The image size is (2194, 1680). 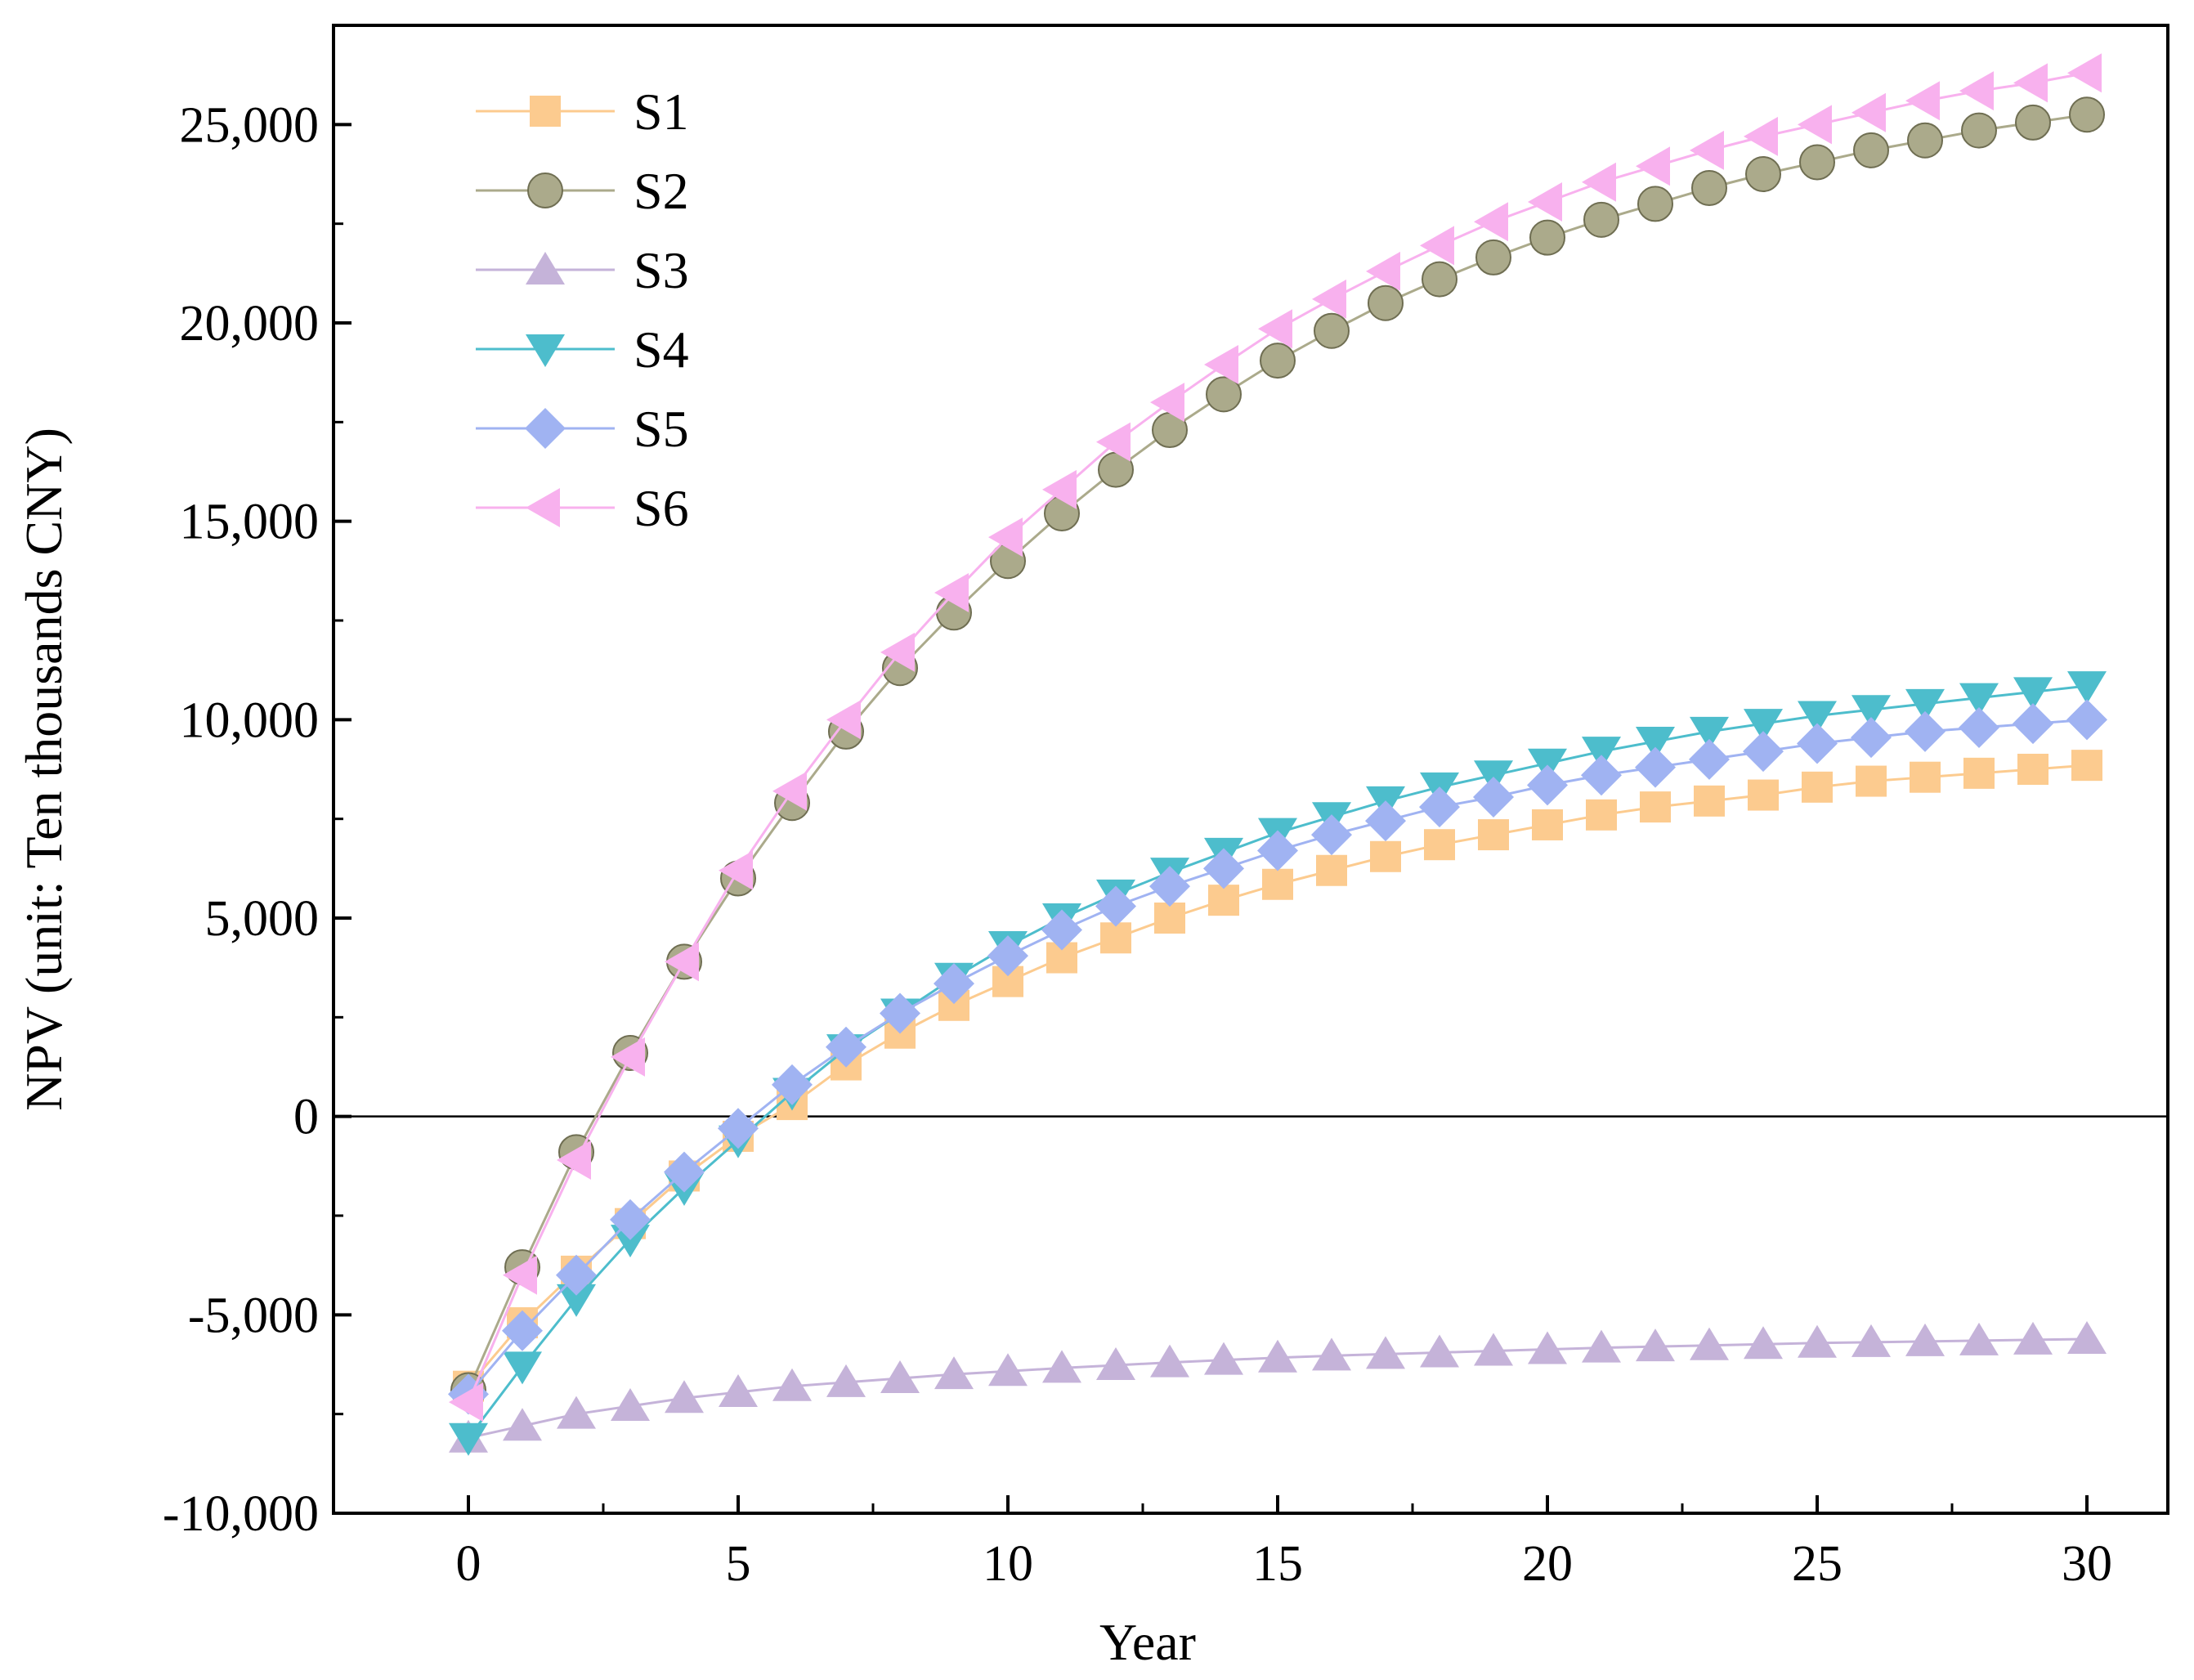 What do you see at coordinates (582, 349) in the screenshot?
I see `legend-item-S4: S4` at bounding box center [582, 349].